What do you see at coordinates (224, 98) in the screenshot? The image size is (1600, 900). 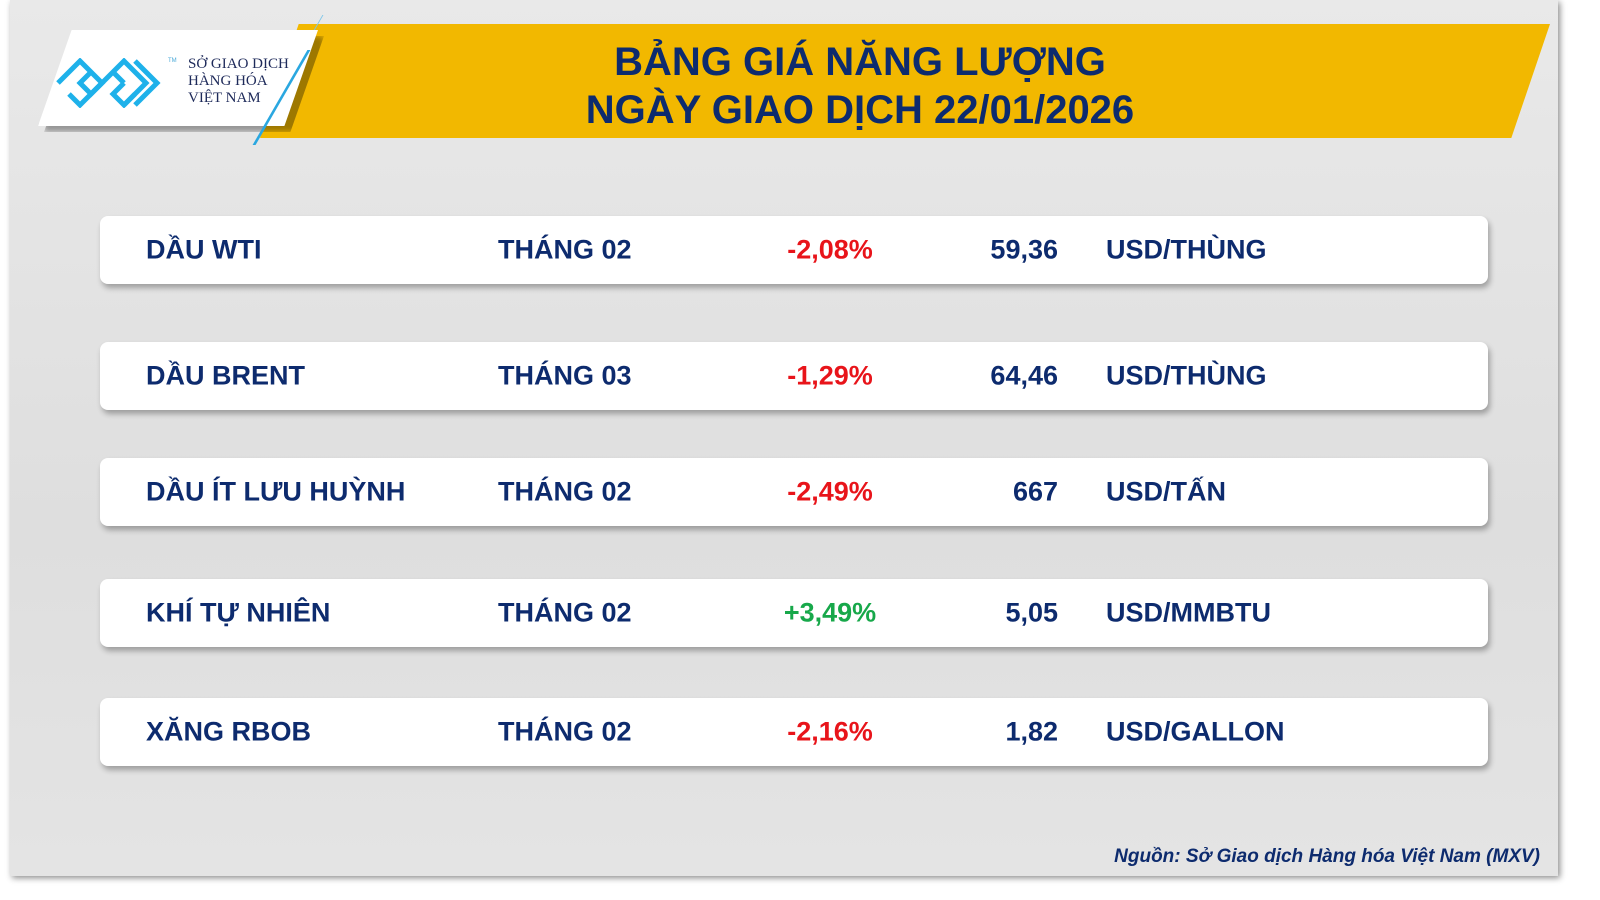 I see `logo-line: VIỆT NAM` at bounding box center [224, 98].